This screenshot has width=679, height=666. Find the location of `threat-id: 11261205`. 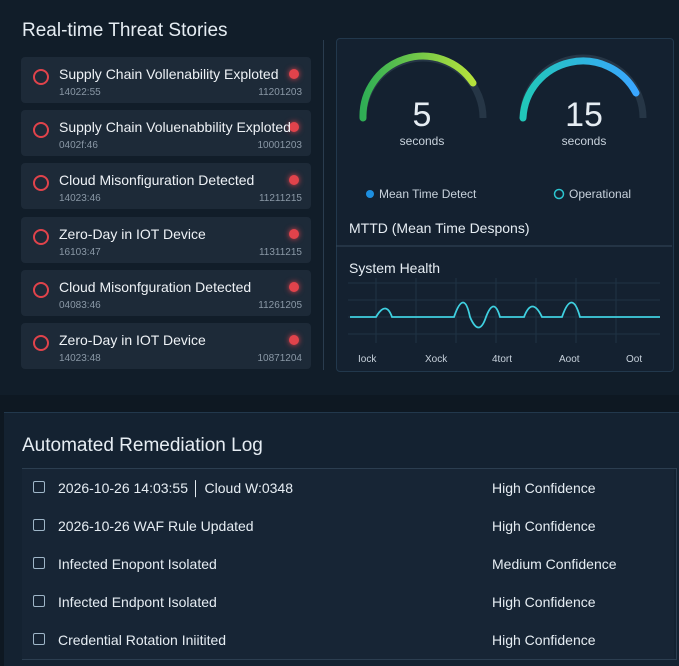

threat-id: 11261205 is located at coordinates (280, 305).